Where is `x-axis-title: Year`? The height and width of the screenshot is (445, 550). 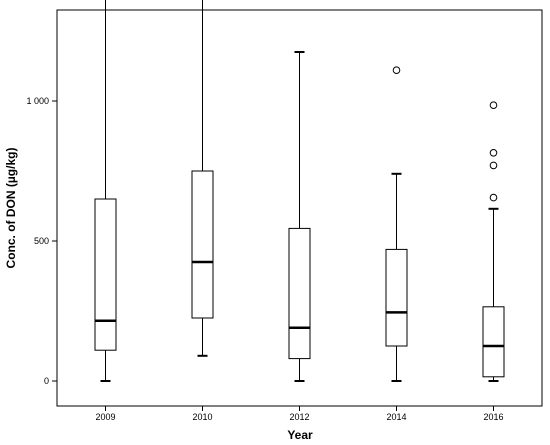
x-axis-title: Year is located at coordinates (300, 435).